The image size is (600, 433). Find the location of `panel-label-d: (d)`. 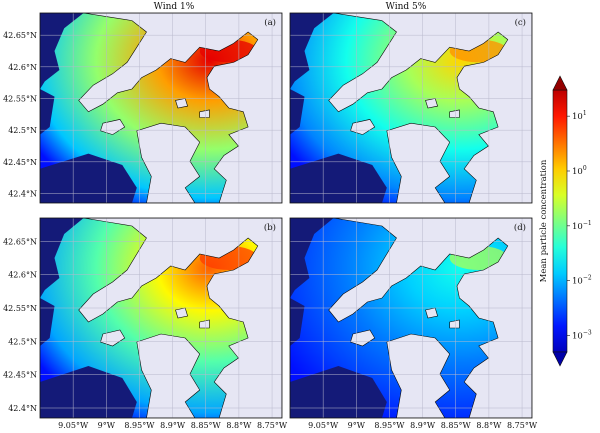

panel-label-d: (d) is located at coordinates (520, 227).